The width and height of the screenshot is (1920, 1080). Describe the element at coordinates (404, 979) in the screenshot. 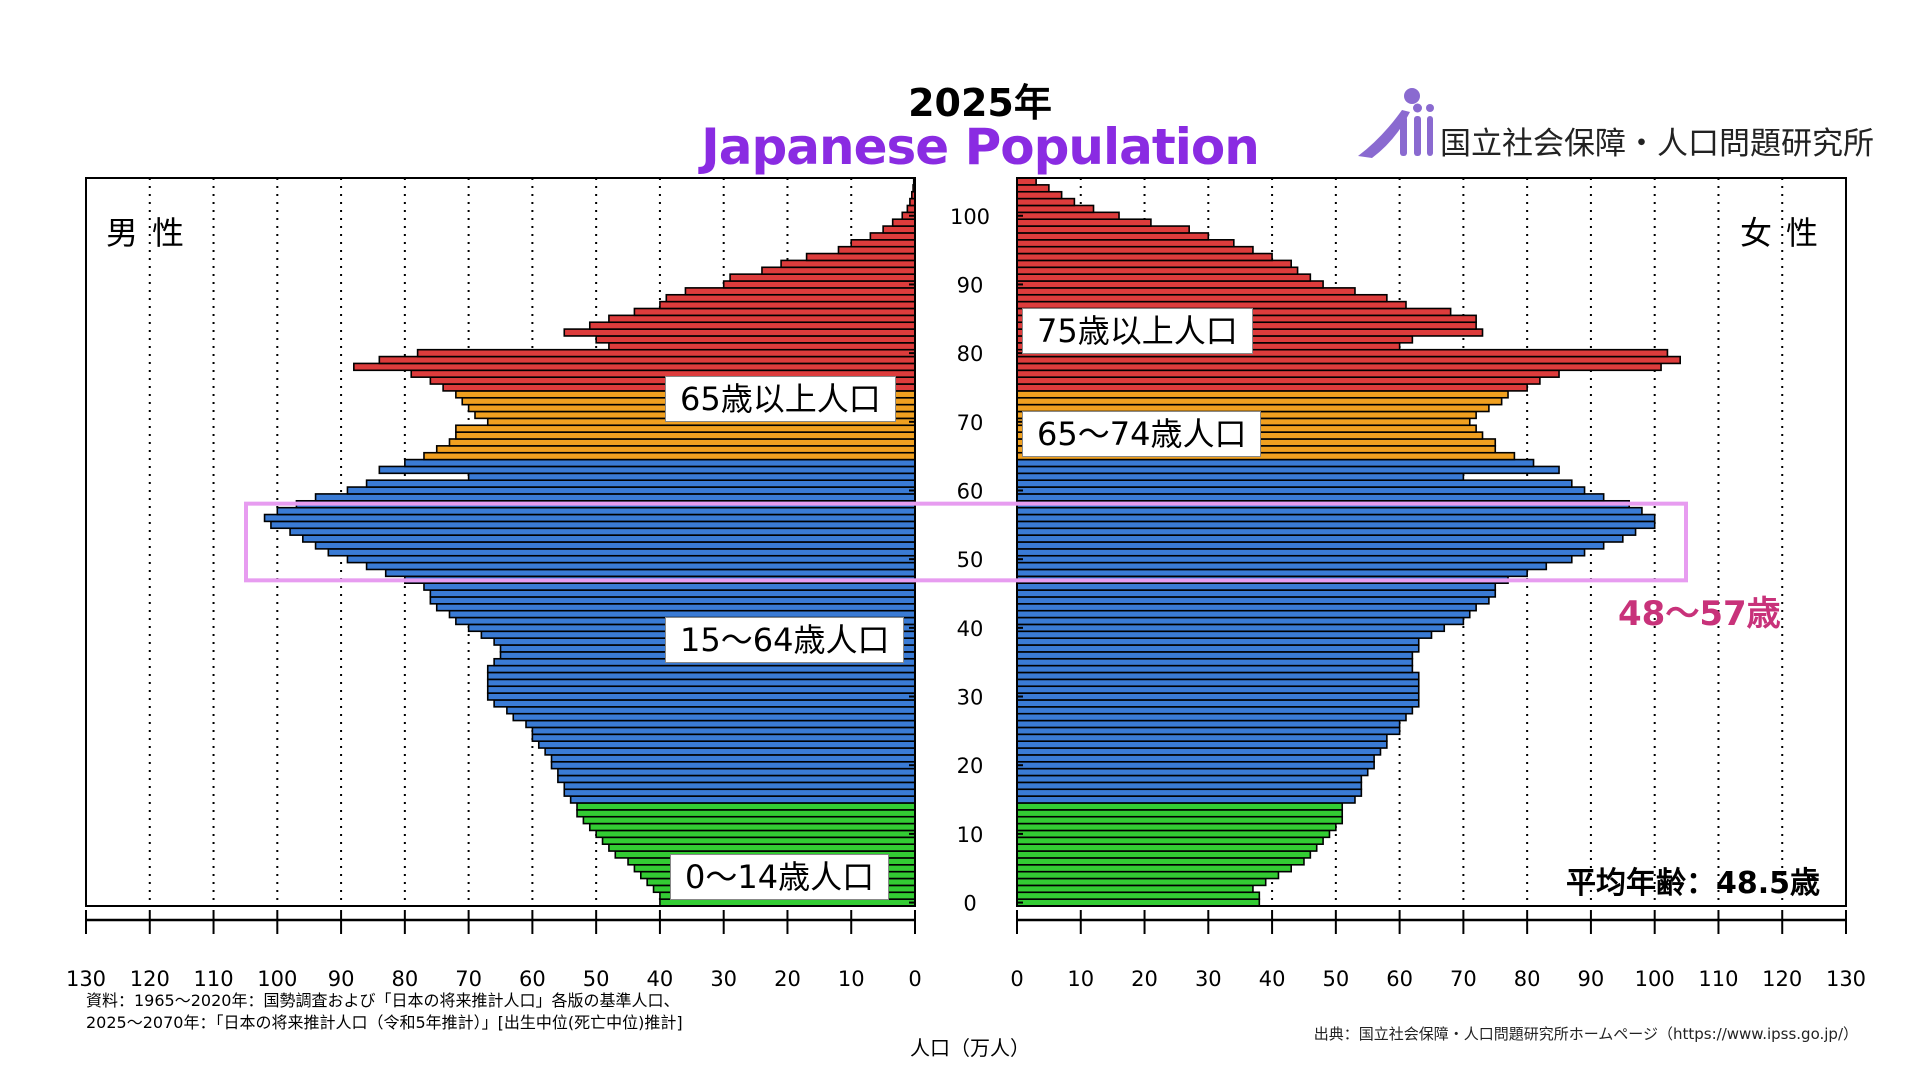

I see `x-tick-label-left: 80` at that location.